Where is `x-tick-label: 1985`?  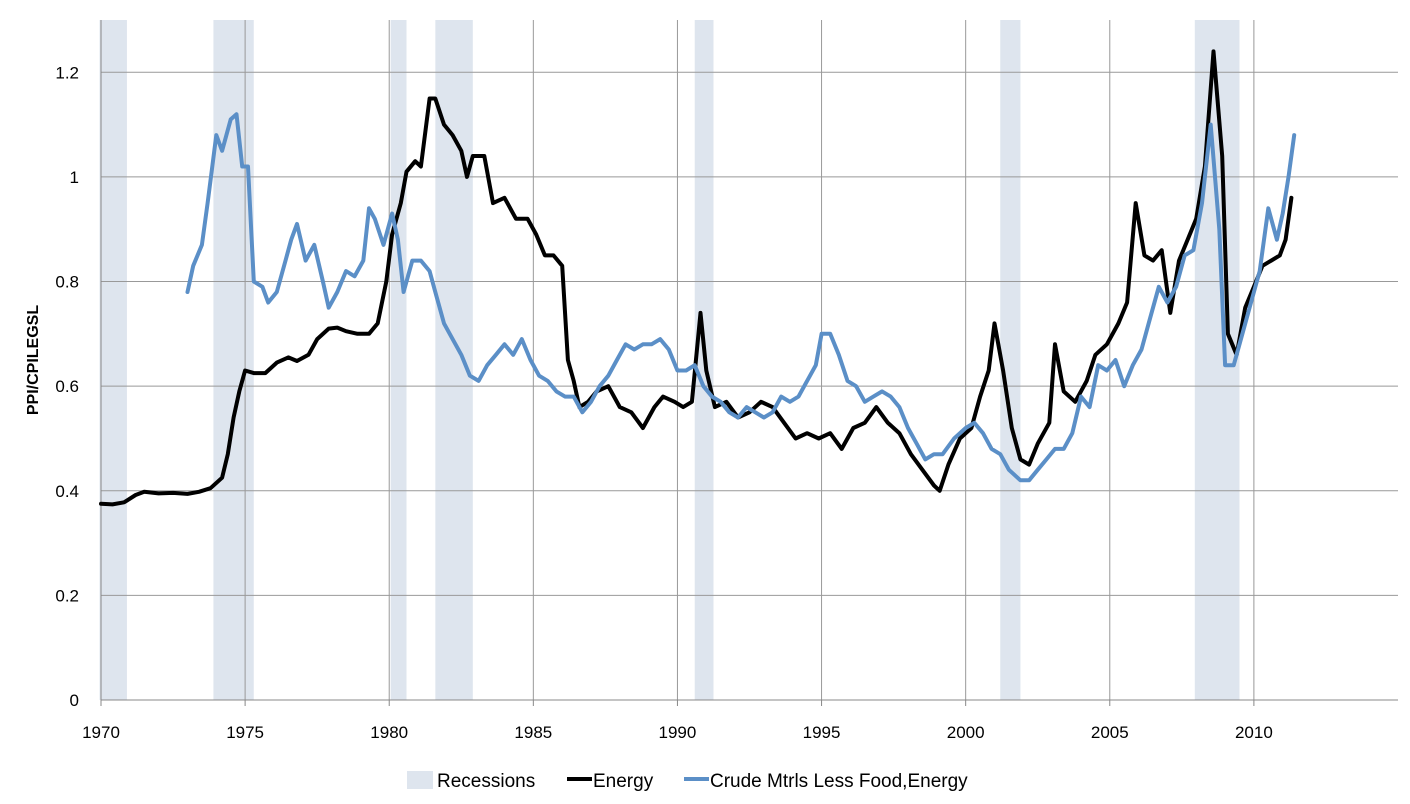 x-tick-label: 1985 is located at coordinates (533, 732).